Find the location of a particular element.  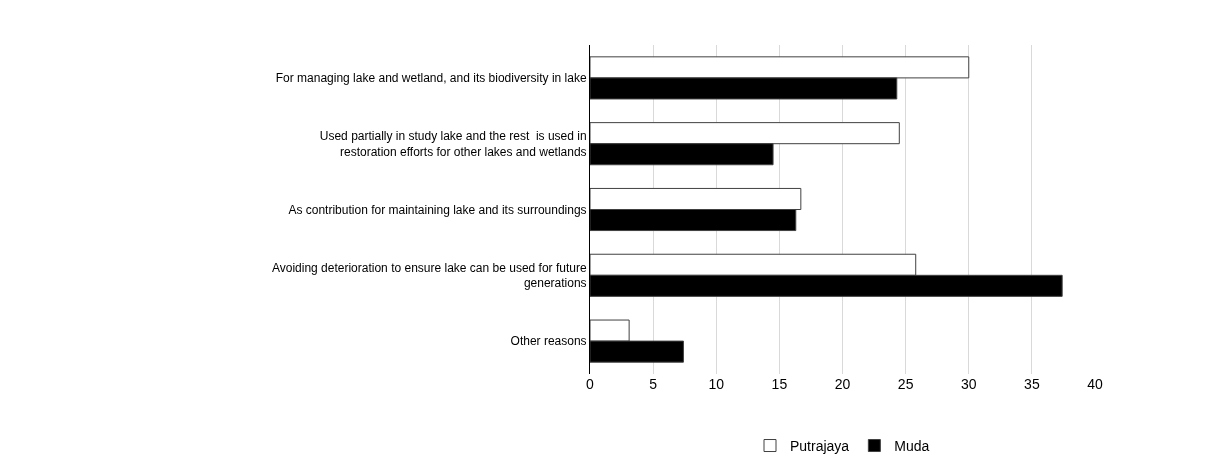

x-tick-label: 15 is located at coordinates (779, 384).